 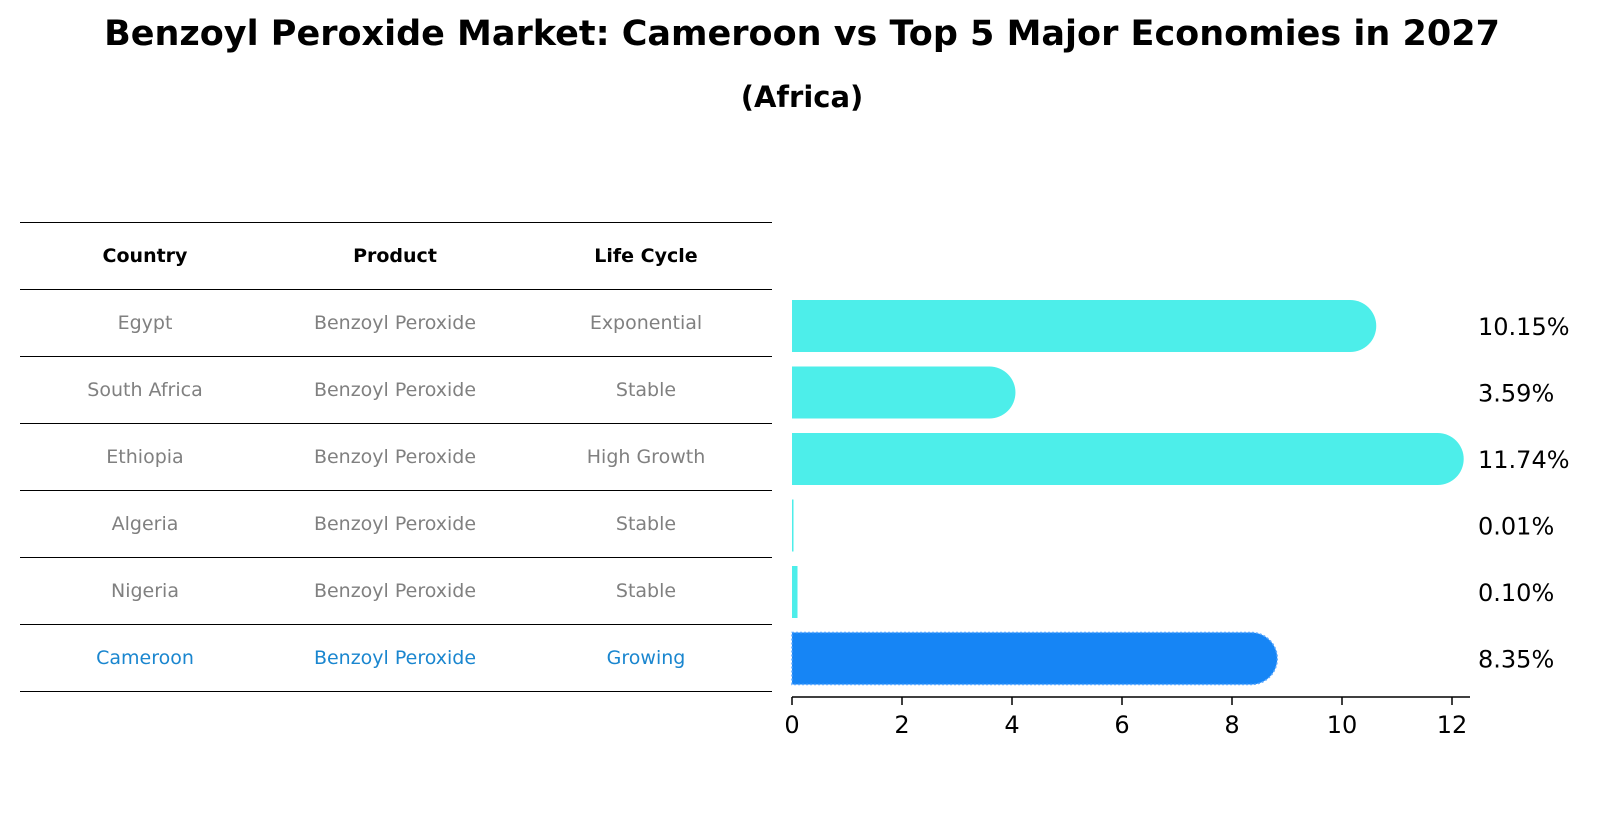 I want to click on value-label: 0.10%, so click(x=1516, y=593).